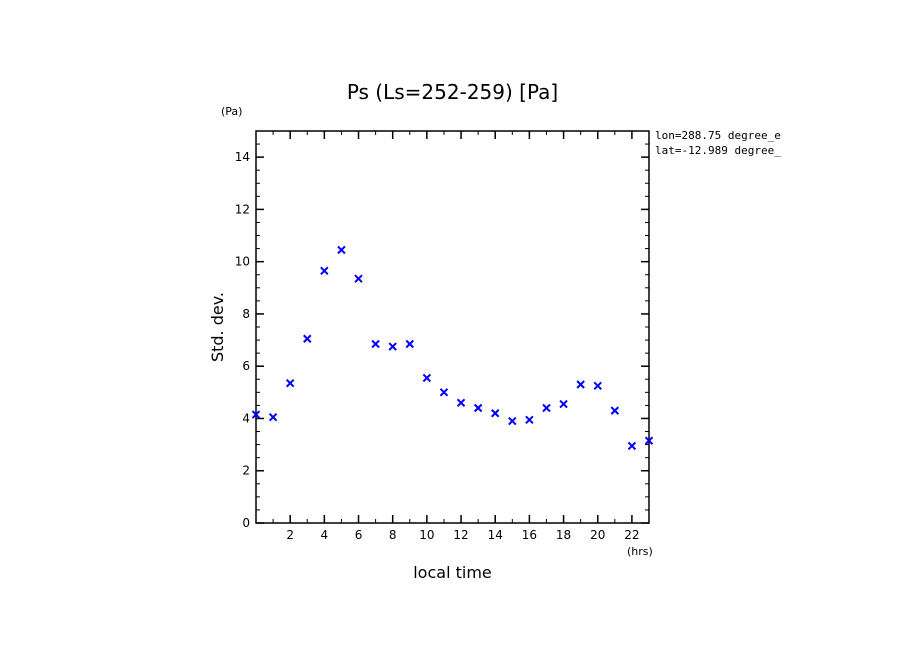 This screenshot has height=654, width=904. What do you see at coordinates (718, 150) in the screenshot?
I see `annotation-lat: lat=-12.989 degree_` at bounding box center [718, 150].